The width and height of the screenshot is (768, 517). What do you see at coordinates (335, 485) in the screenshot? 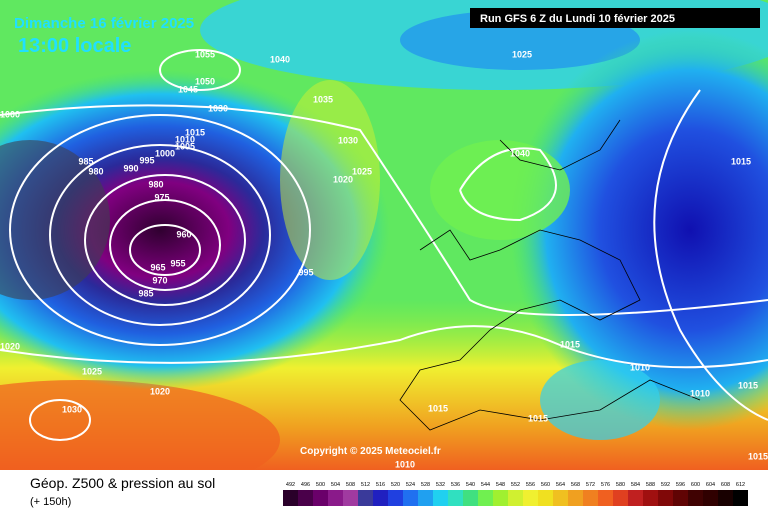
I see `scale-label: 504` at bounding box center [335, 485].